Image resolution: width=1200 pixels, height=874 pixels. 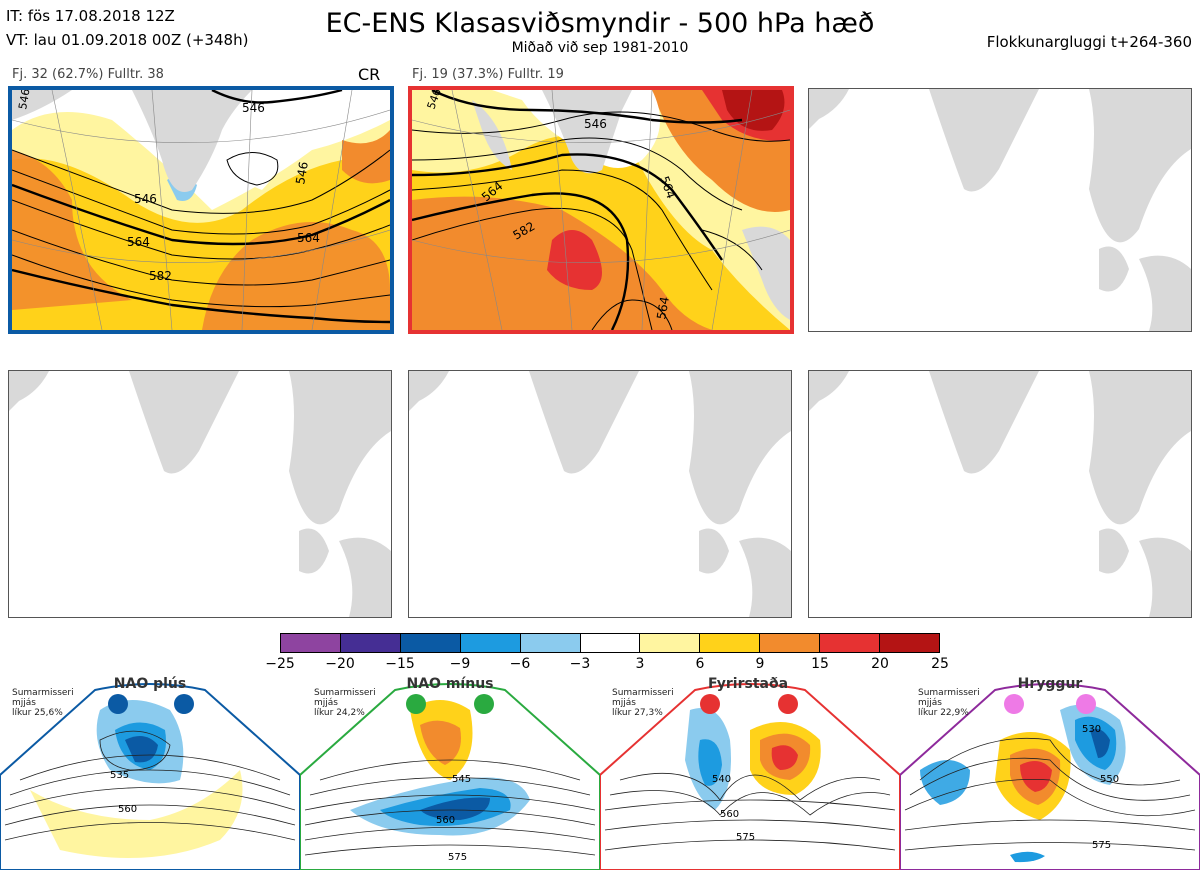 I want to click on contour-label: 582, so click(x=160, y=276).